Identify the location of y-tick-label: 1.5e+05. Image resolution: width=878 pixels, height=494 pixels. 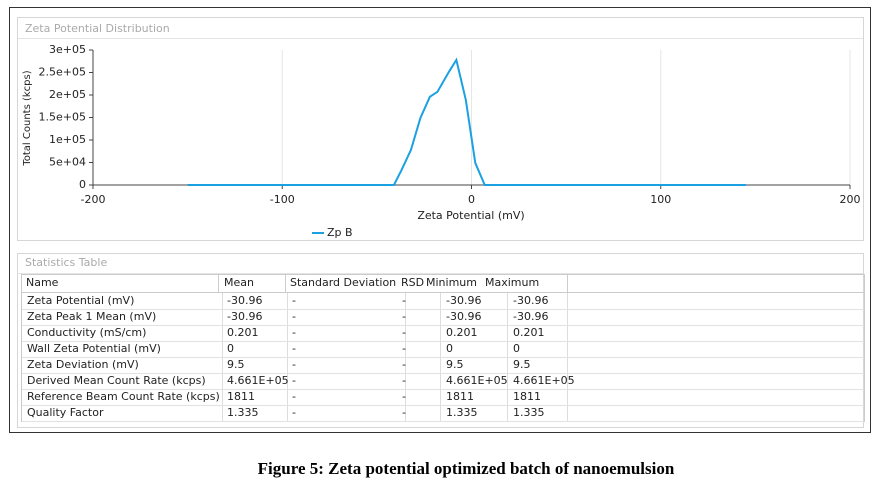
(62, 117).